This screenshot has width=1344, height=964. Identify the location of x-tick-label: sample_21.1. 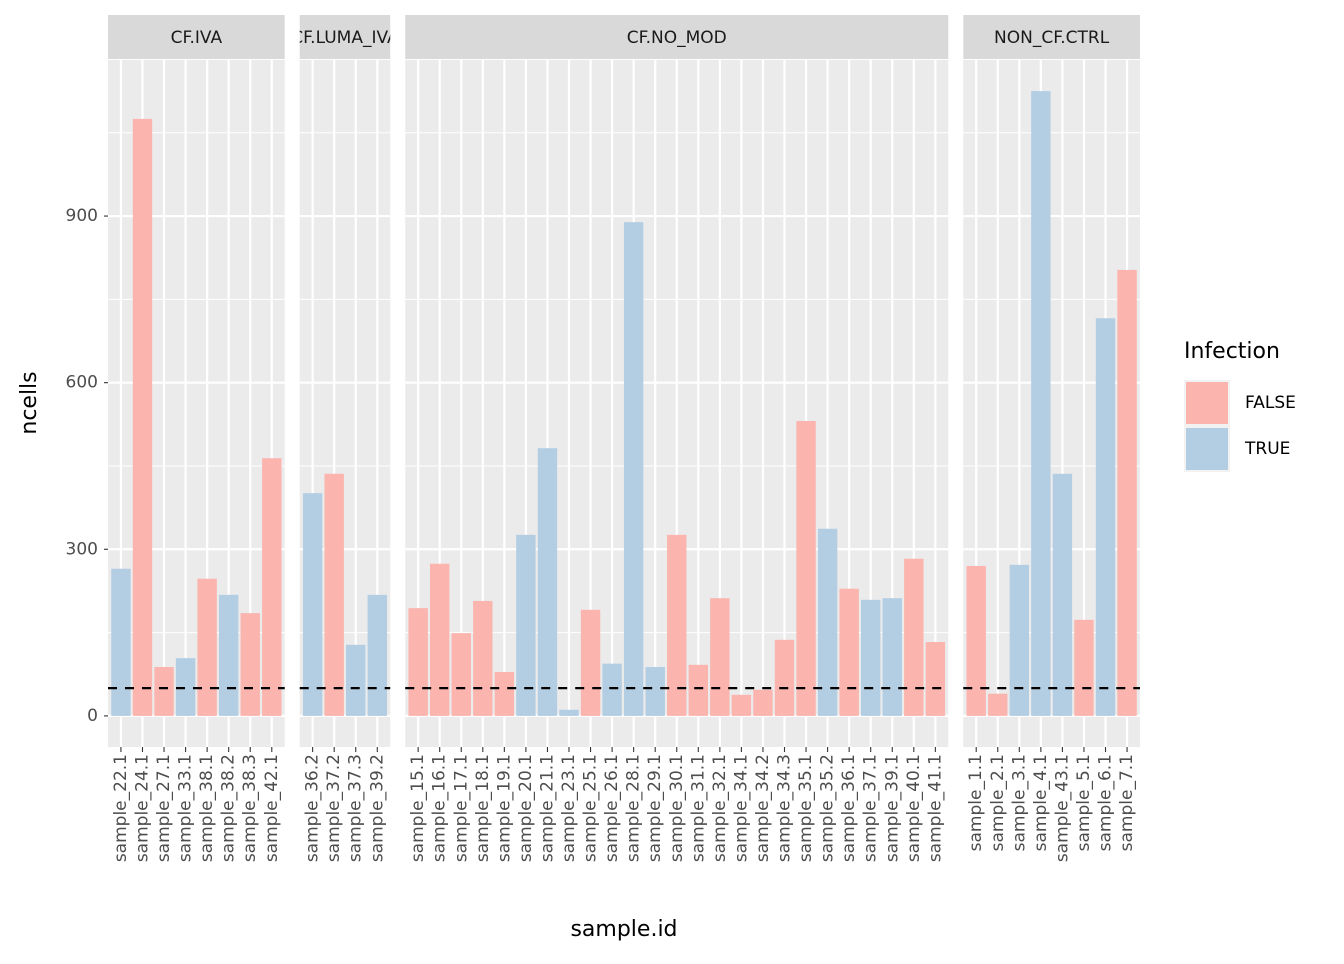
(547, 808).